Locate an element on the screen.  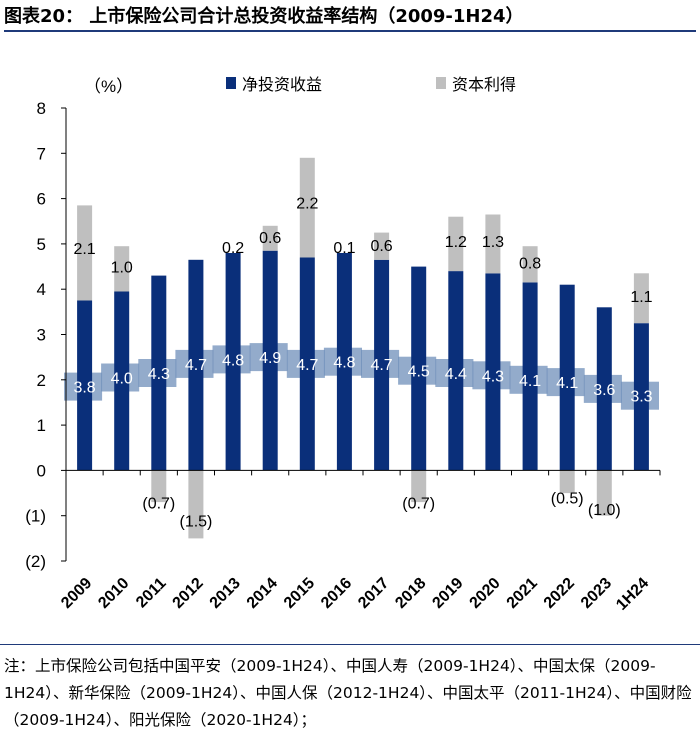
x-tick-label: 1H24 is located at coordinates (632, 594).